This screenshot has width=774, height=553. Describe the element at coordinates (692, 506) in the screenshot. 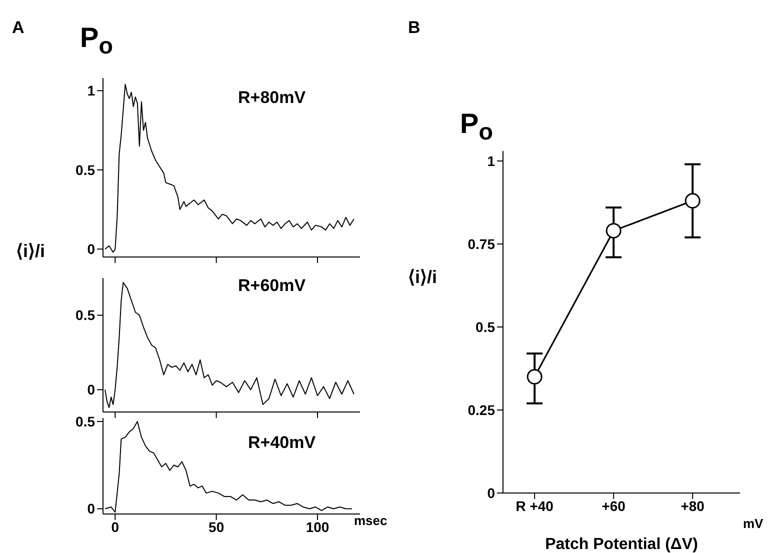

I see `x-tick-label: +80` at that location.